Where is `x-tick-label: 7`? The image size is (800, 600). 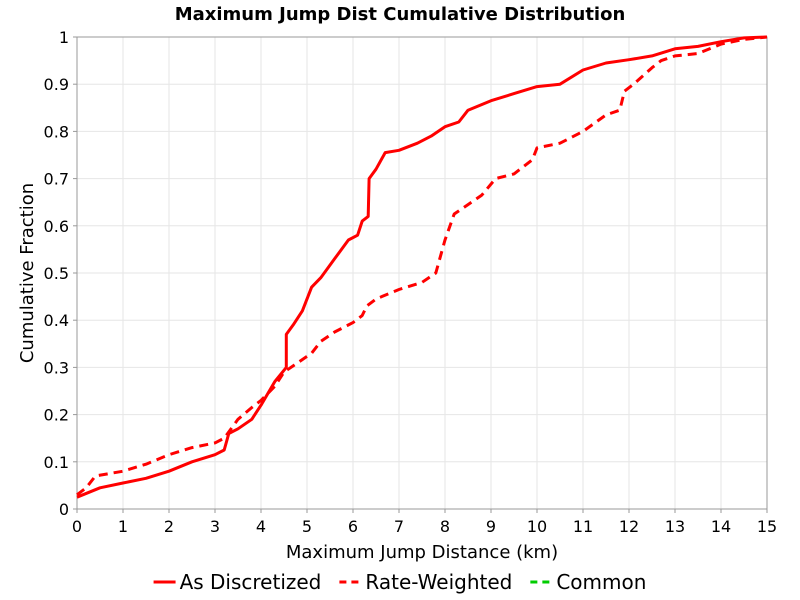 x-tick-label: 7 is located at coordinates (399, 526).